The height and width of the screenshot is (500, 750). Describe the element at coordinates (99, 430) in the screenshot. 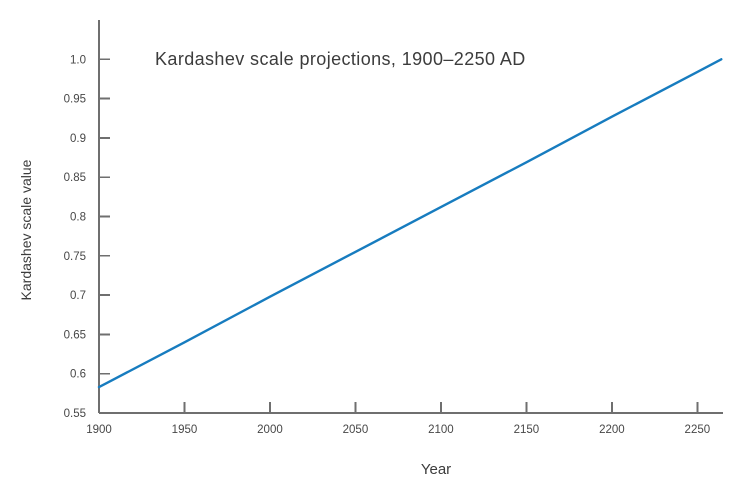

I see `x-tick-label: 1900` at that location.